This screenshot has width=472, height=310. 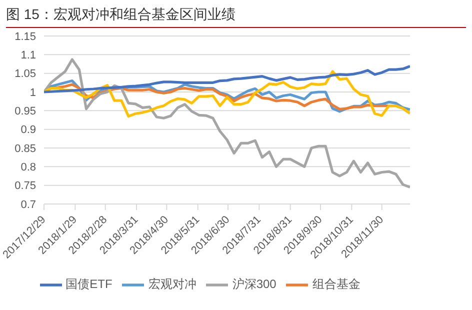 What do you see at coordinates (28, 56) in the screenshot?
I see `y-tick-label: 1.1` at bounding box center [28, 56].